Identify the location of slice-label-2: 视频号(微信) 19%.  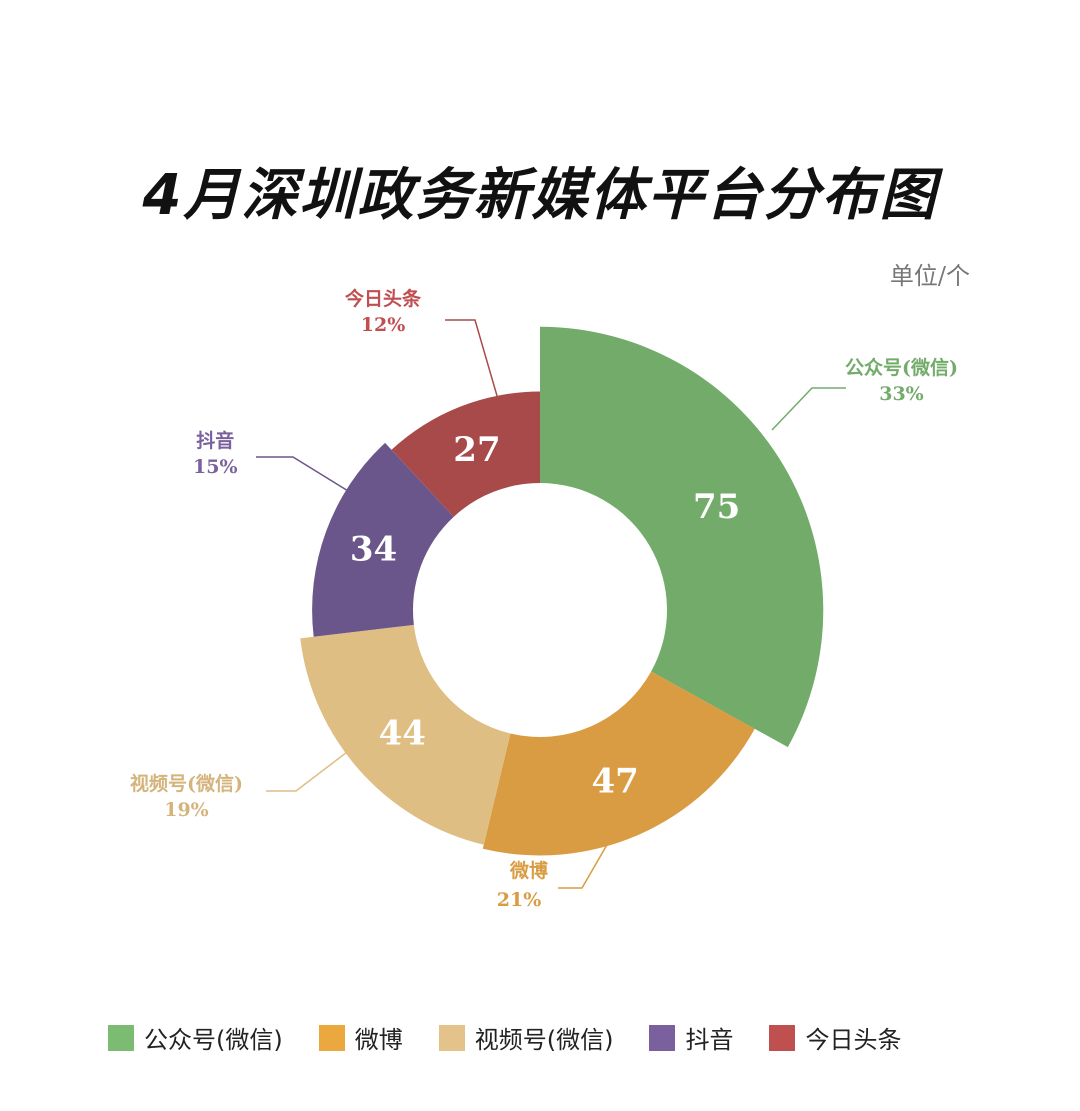
(186, 797).